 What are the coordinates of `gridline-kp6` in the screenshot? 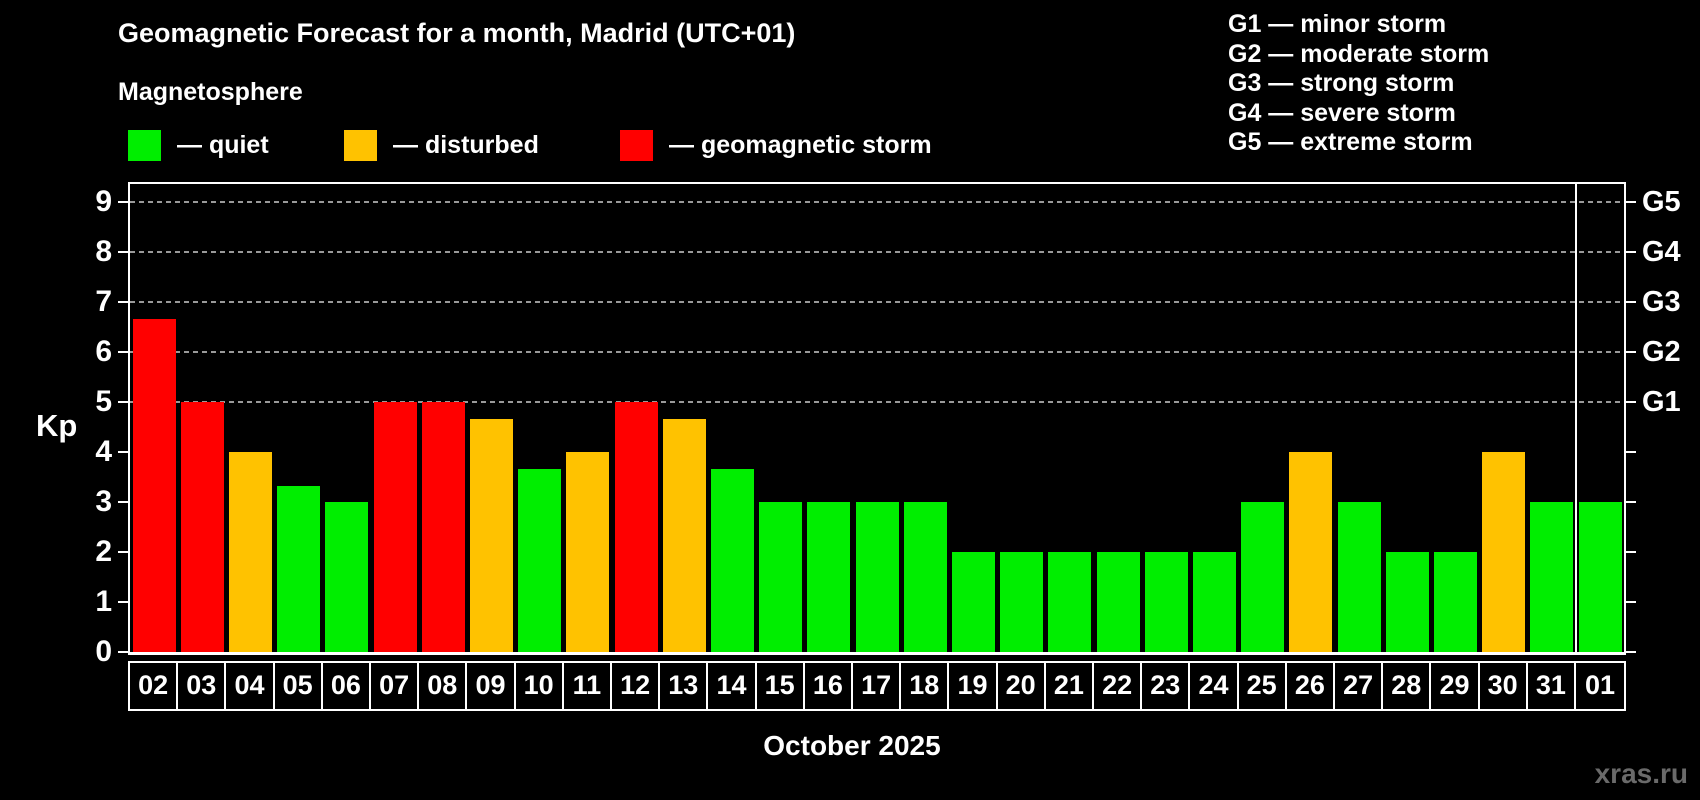 It's located at (877, 352).